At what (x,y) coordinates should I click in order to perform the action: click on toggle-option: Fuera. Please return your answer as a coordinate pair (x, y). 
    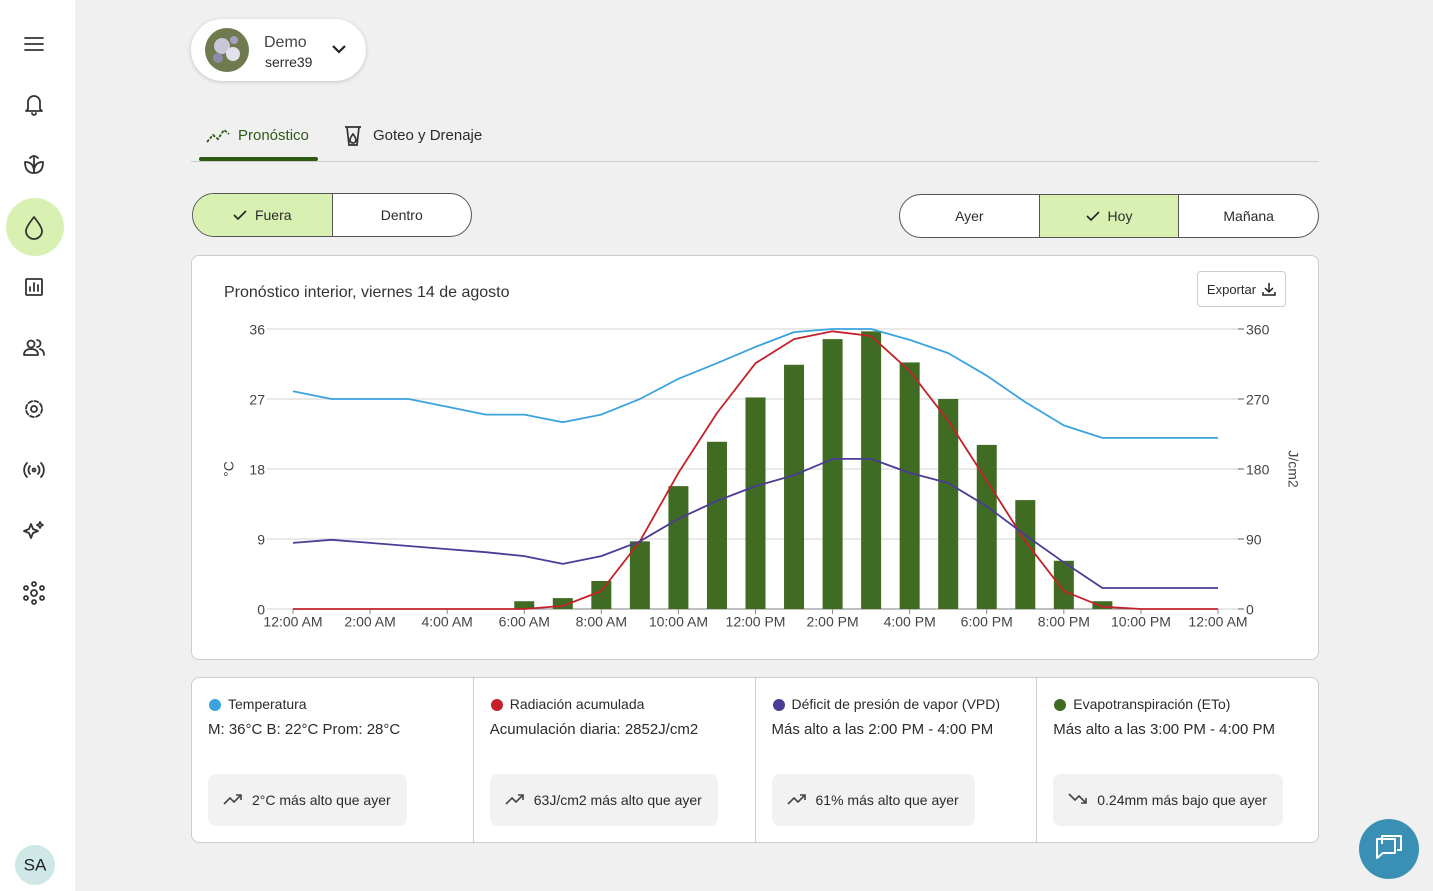
    Looking at the image, I should click on (262, 215).